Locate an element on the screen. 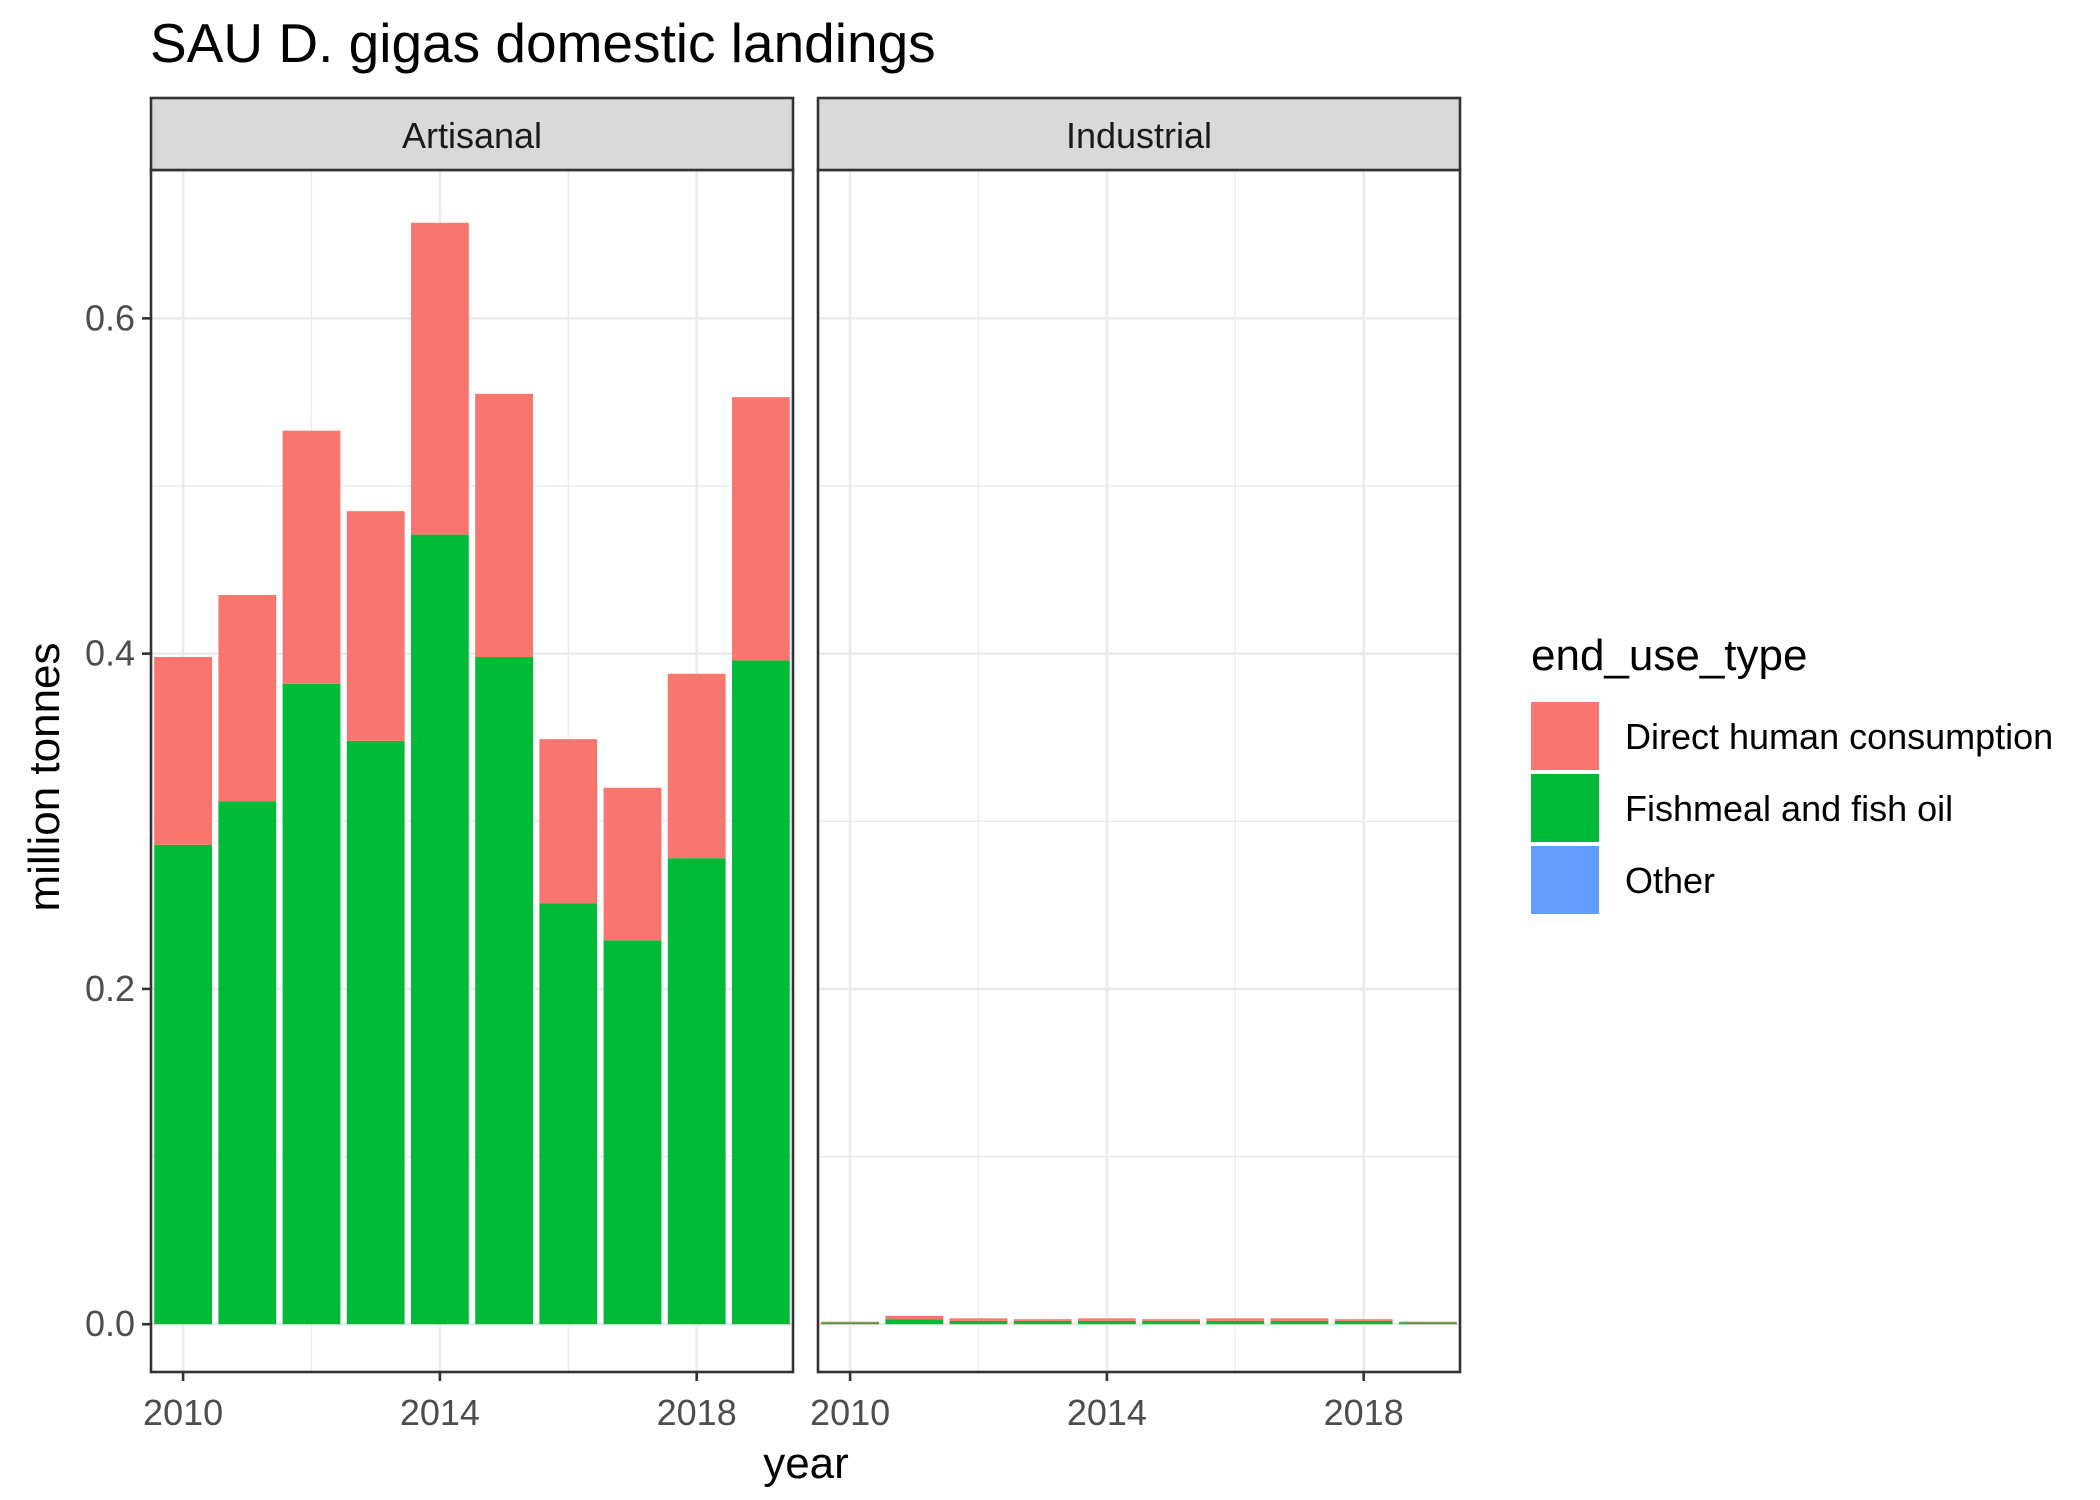 Image resolution: width=2100 pixels, height=1500 pixels. y-tick-label: 0.2 is located at coordinates (110, 988).